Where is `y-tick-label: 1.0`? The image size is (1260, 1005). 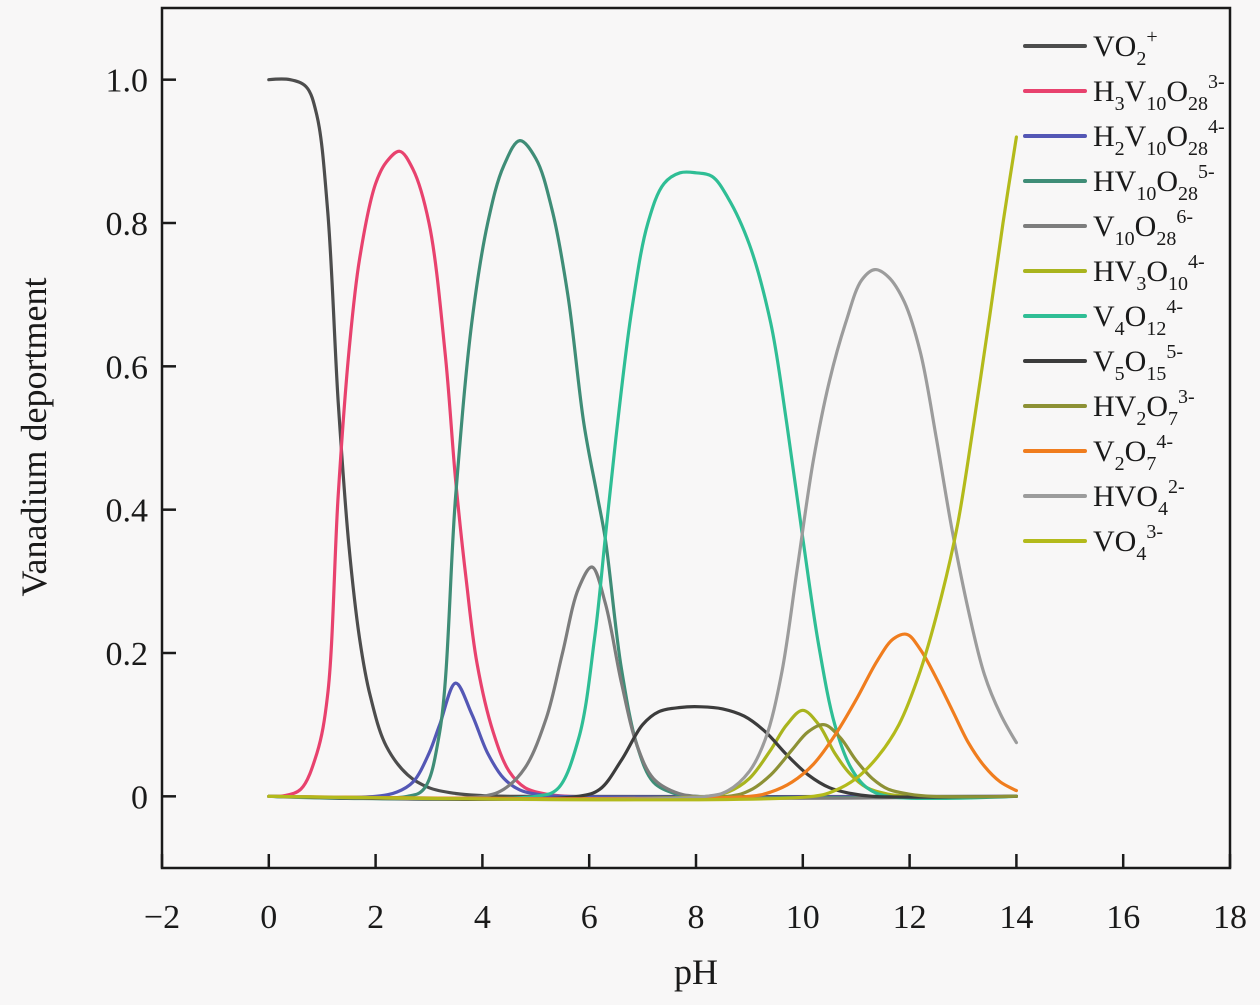
y-tick-label: 1.0 is located at coordinates (127, 81).